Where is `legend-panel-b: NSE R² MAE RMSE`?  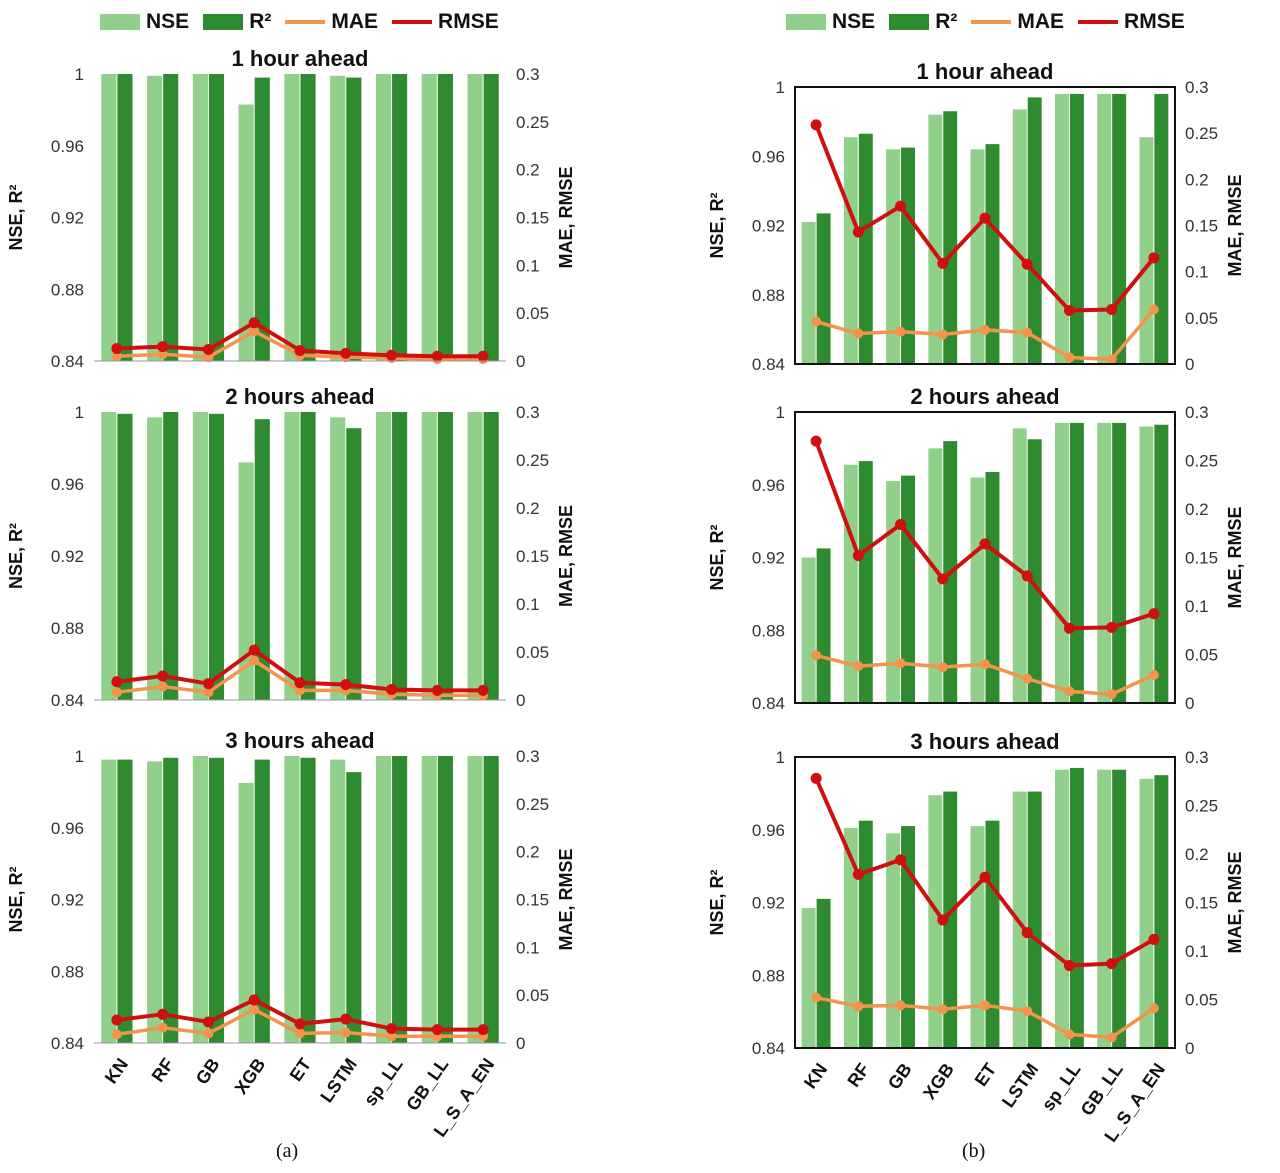
legend-panel-b: NSE R² MAE RMSE is located at coordinates (992, 22).